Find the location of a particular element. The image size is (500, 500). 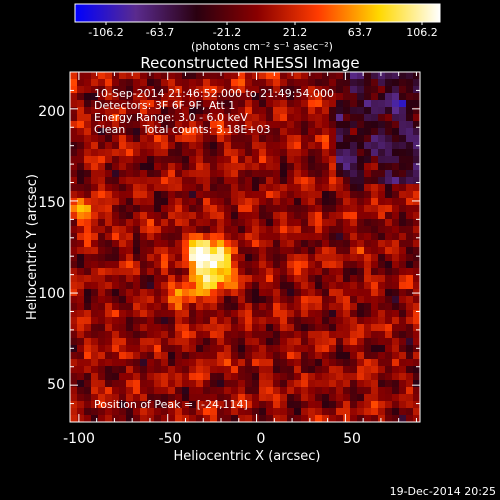

peak-position-label: Position of Peak = [-24,114] is located at coordinates (171, 404).